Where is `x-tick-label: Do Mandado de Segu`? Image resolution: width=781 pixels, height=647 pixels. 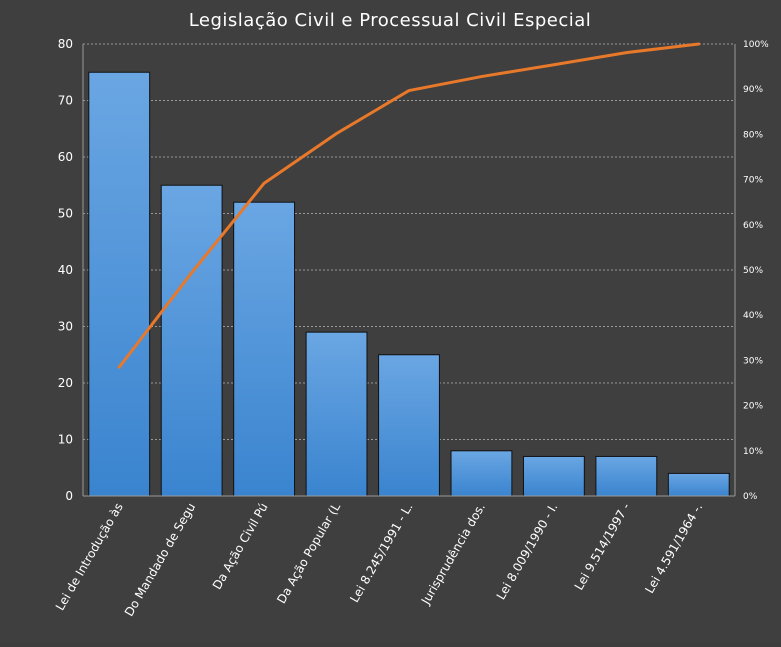 x-tick-label: Do Mandado de Segu is located at coordinates (160, 560).